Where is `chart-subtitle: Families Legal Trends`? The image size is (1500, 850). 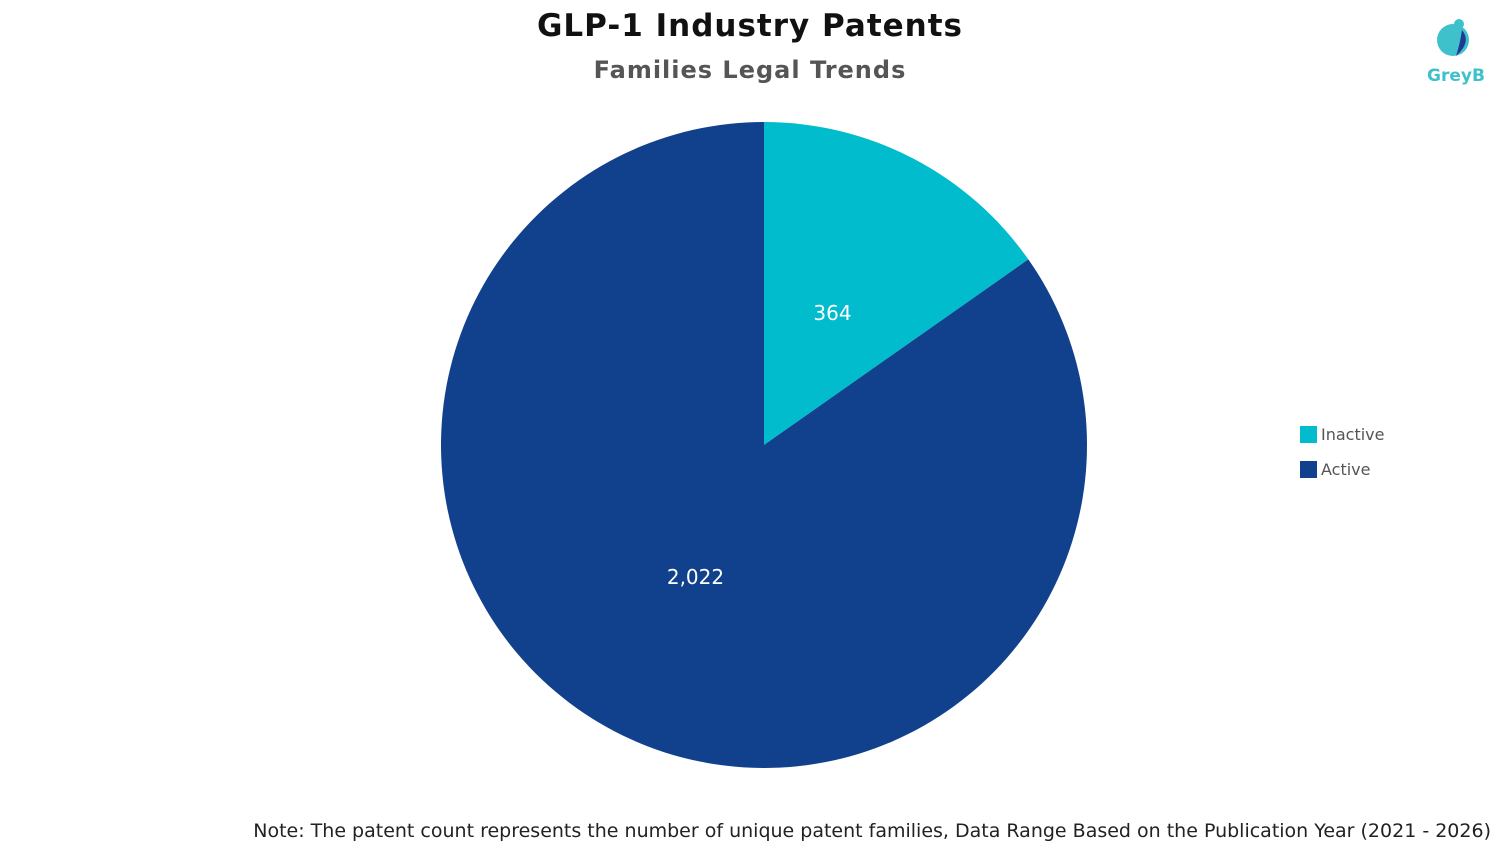 chart-subtitle: Families Legal Trends is located at coordinates (750, 70).